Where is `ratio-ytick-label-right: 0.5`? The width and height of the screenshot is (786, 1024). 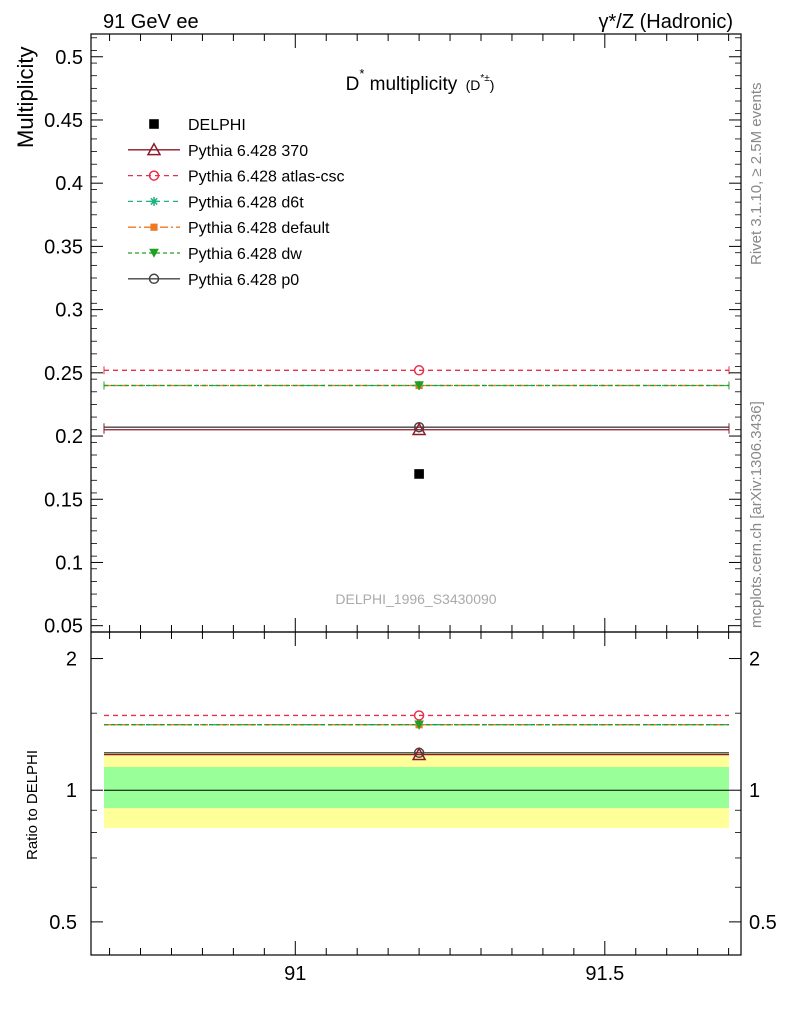 ratio-ytick-label-right: 0.5 is located at coordinates (763, 923).